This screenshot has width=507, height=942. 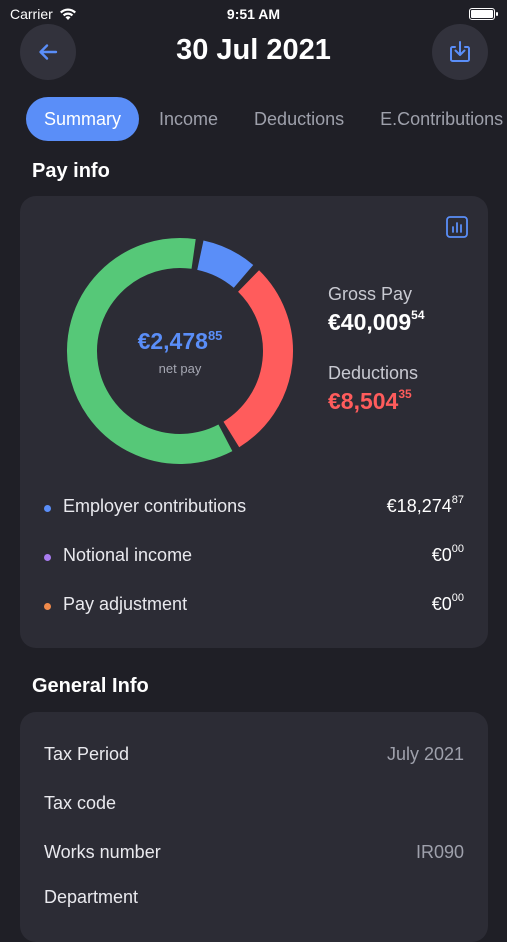 I want to click on info-row-tax-code: Tax code, so click(x=254, y=808).